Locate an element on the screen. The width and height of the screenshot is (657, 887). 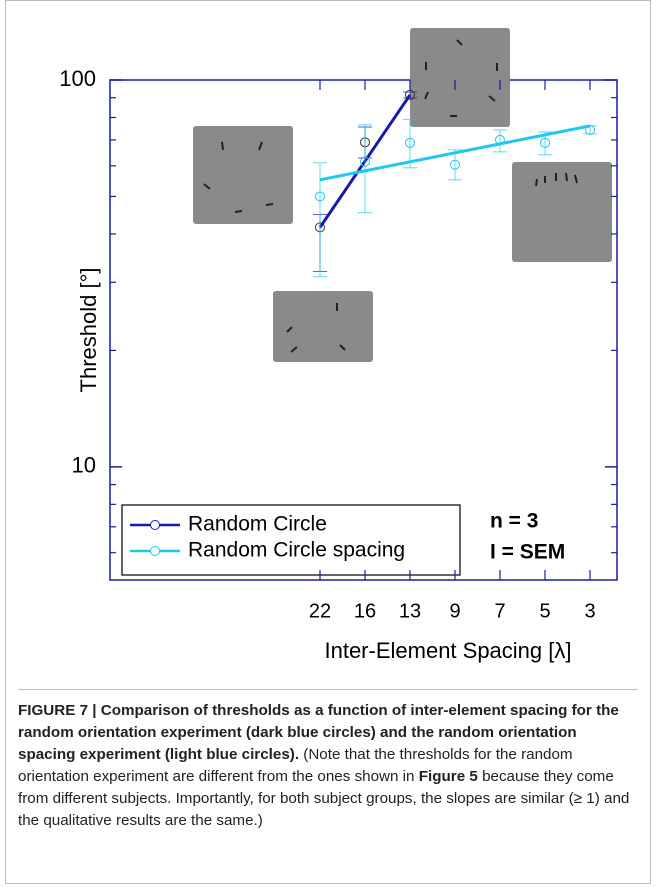
x-tick-label: 9 is located at coordinates (454, 611).